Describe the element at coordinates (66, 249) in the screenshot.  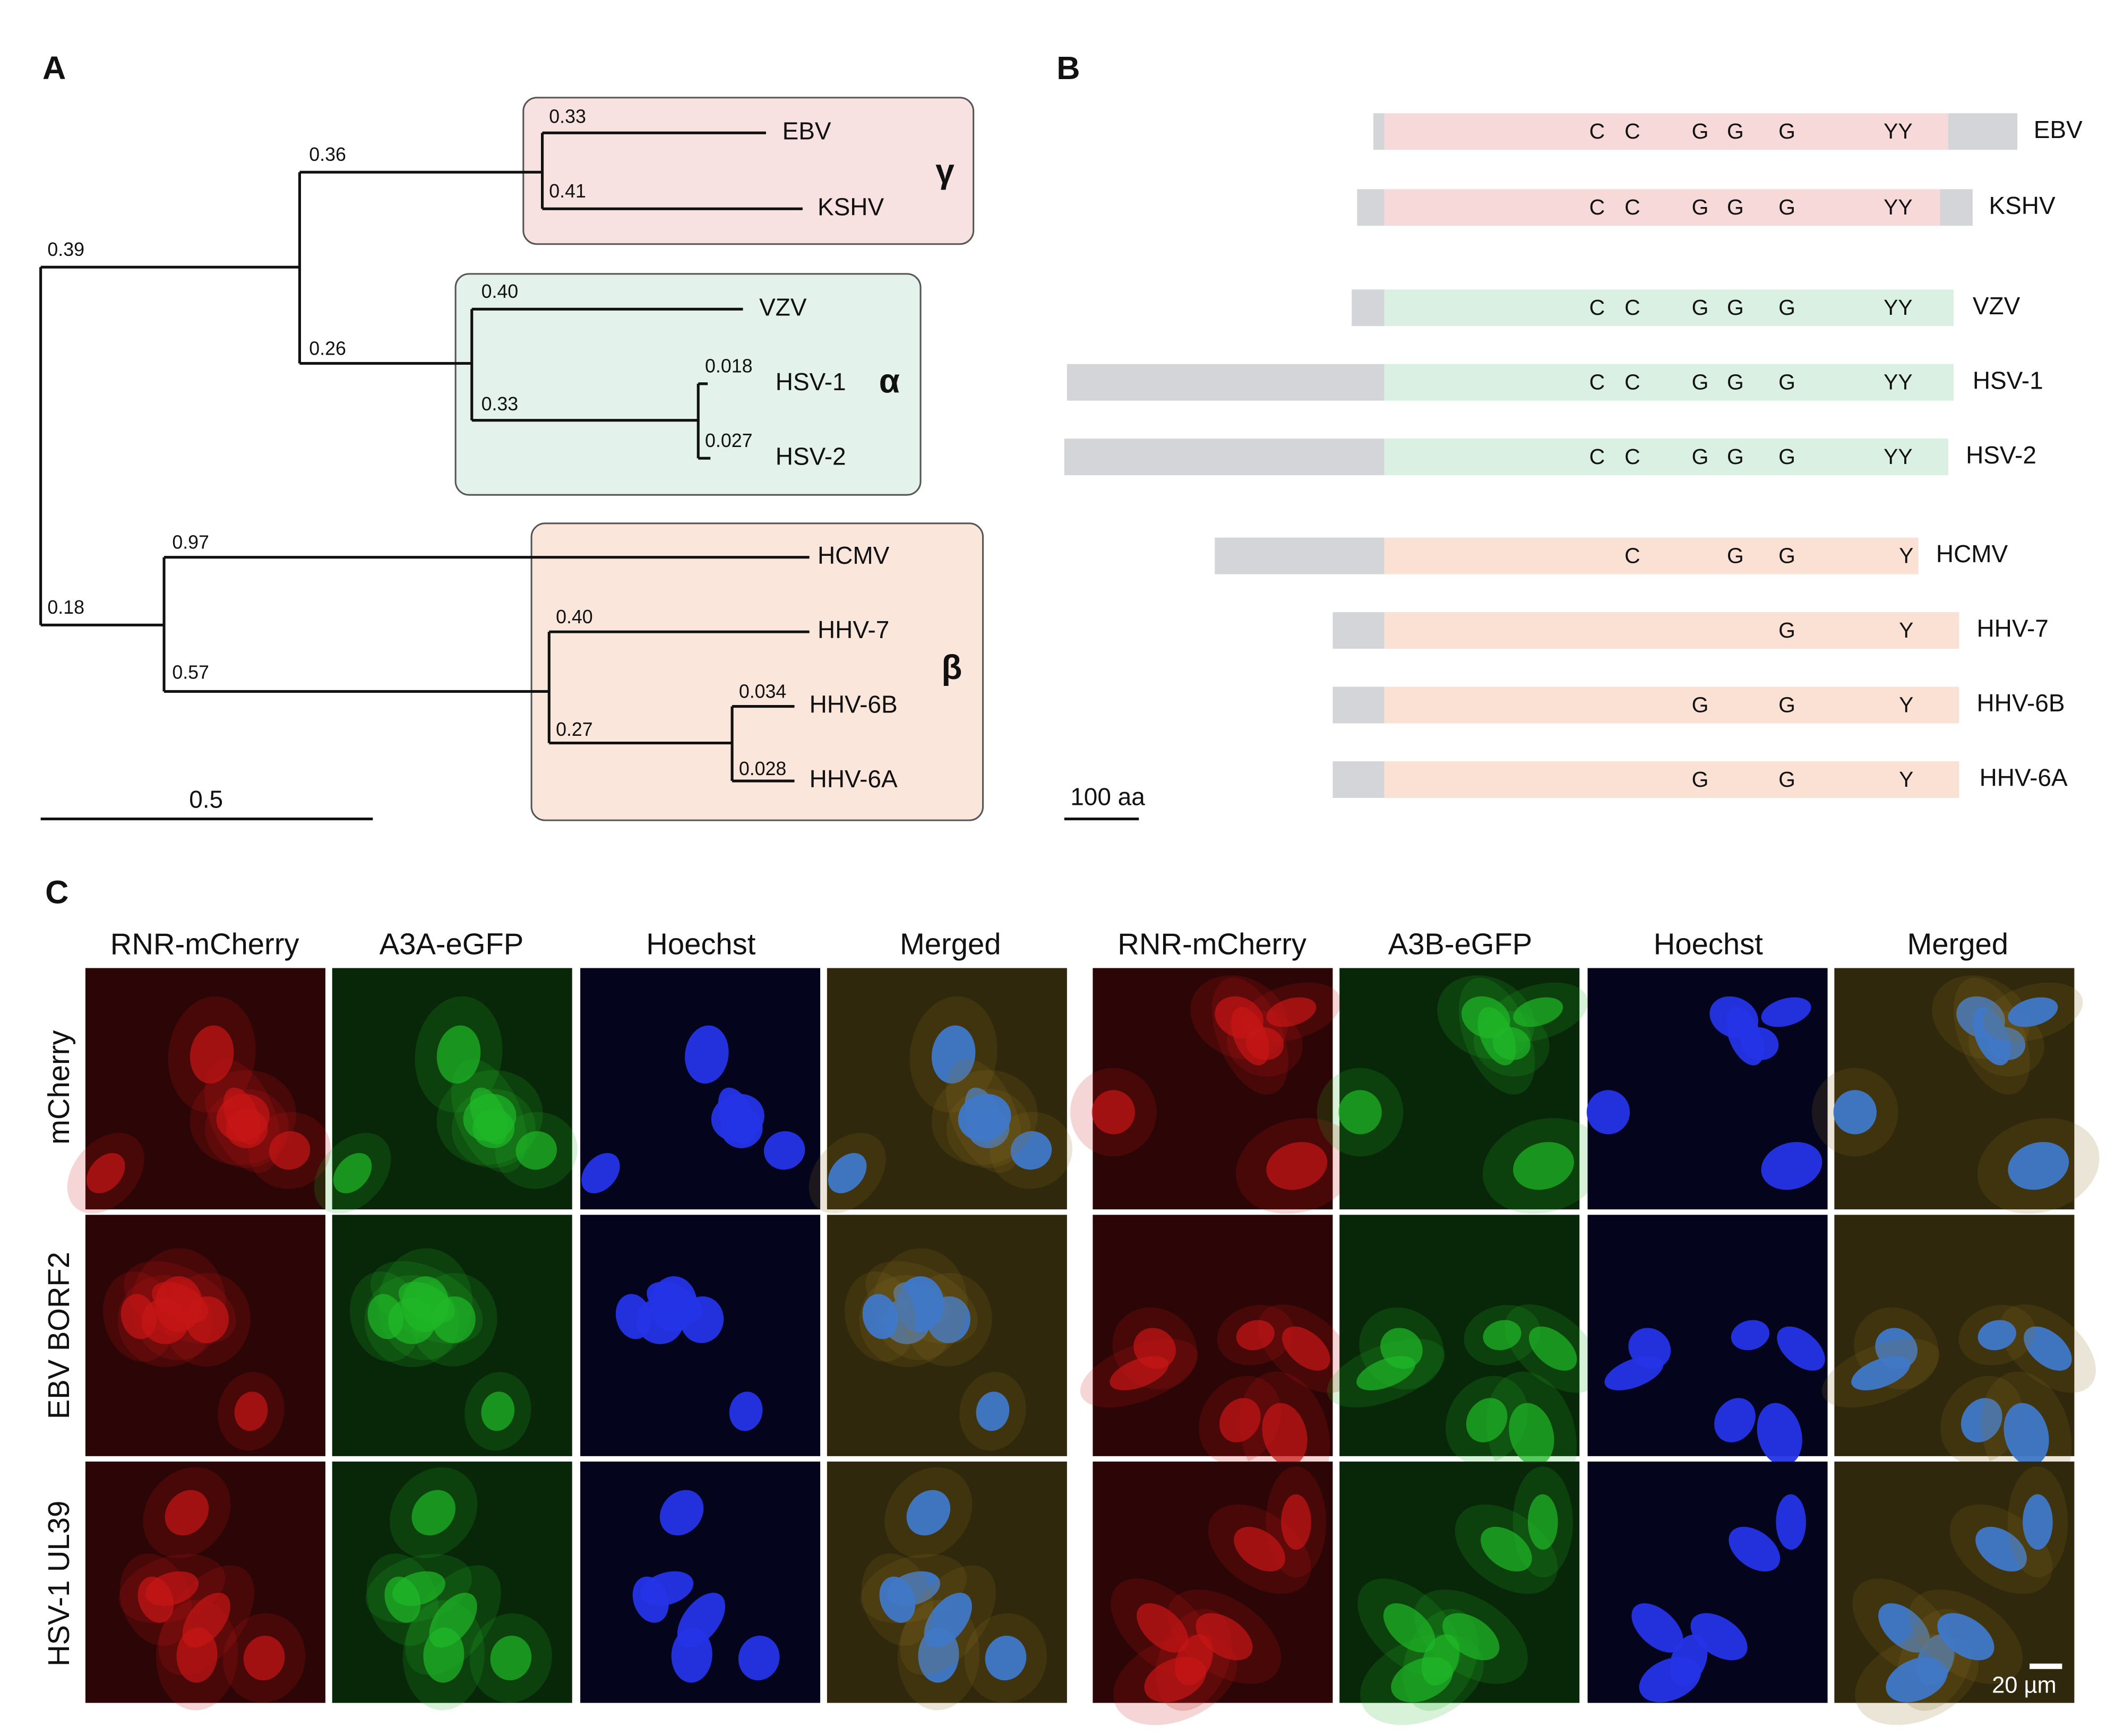
I see `branch-length: 0.39` at that location.